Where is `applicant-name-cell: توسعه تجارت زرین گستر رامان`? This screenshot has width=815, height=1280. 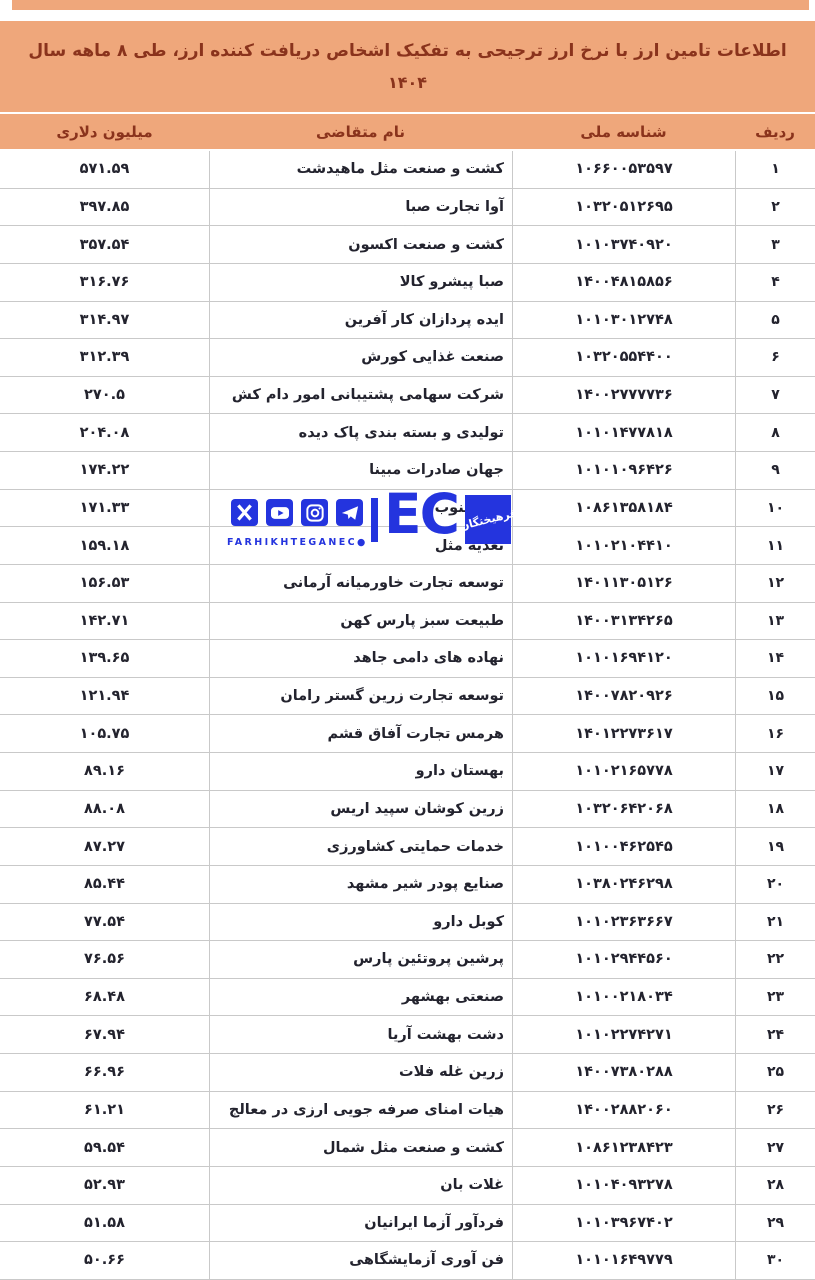
applicant-name-cell: توسعه تجارت زرین گستر رامان is located at coordinates (360, 696).